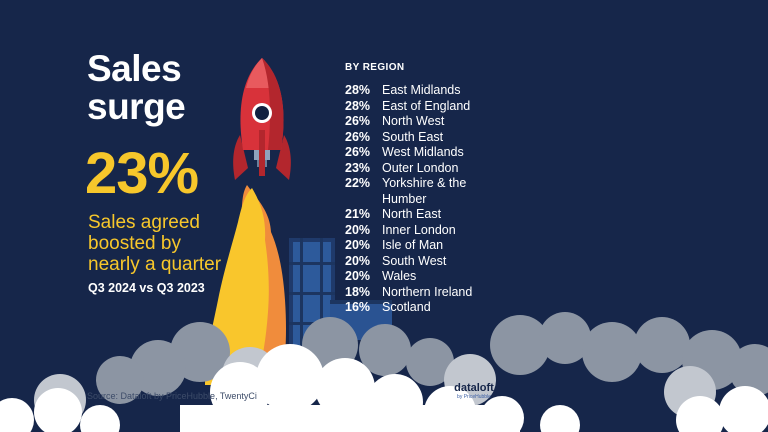  I want to click on region-name: South East, so click(413, 136).